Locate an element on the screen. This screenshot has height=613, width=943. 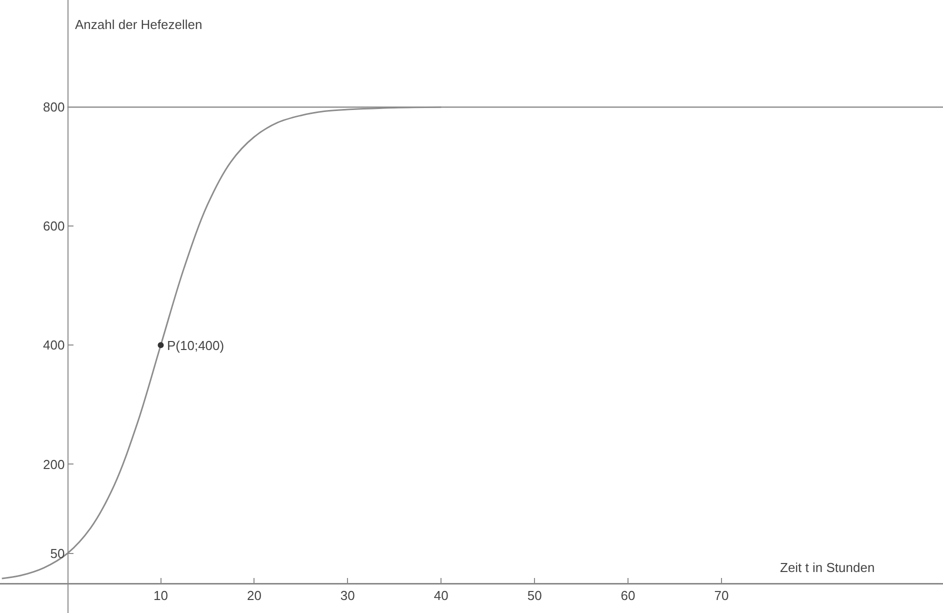
y-axis-title: Anzahl der Hefezellen is located at coordinates (138, 24).